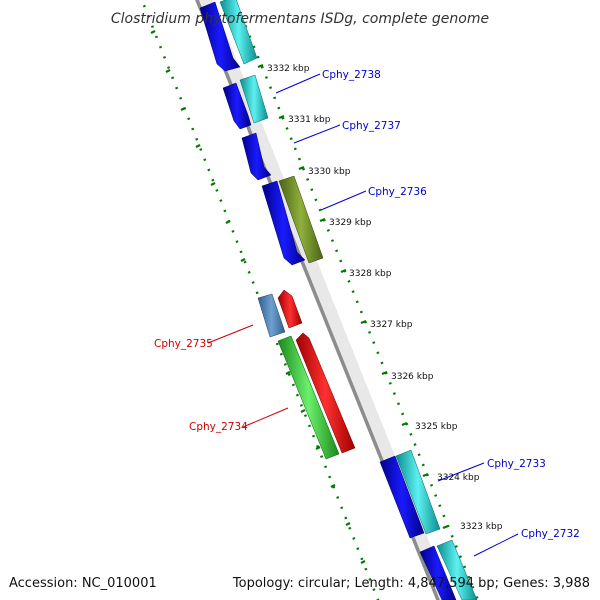 The height and width of the screenshot is (600, 600). Describe the element at coordinates (371, 126) in the screenshot. I see `gene-label-cphy-2737: Cphy_2737` at that location.